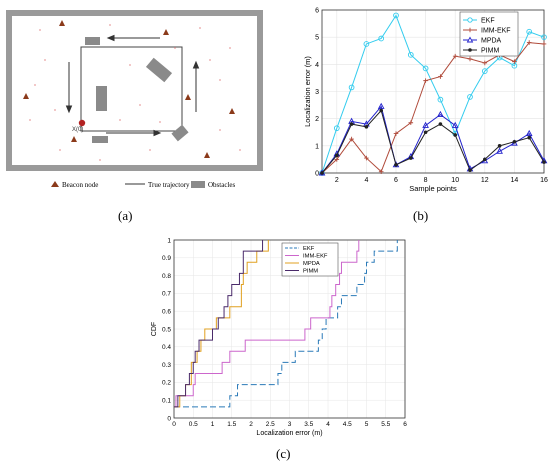 Image resolution: width=550 pixels, height=467 pixels. What do you see at coordinates (77, 130) in the screenshot?
I see `start-label: X(0)` at bounding box center [77, 130].